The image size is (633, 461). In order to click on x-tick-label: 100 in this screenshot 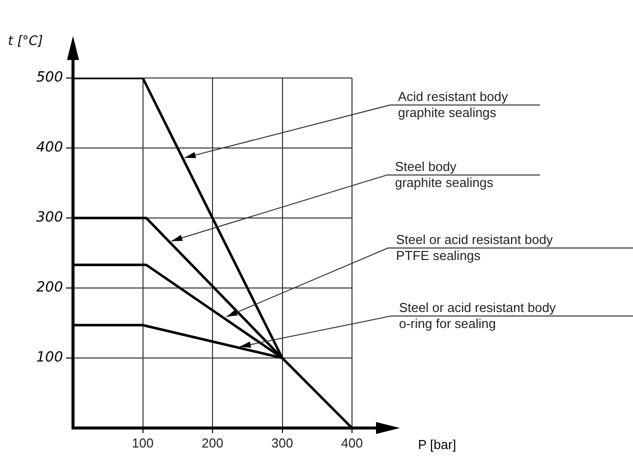, I will do `click(143, 442)`.